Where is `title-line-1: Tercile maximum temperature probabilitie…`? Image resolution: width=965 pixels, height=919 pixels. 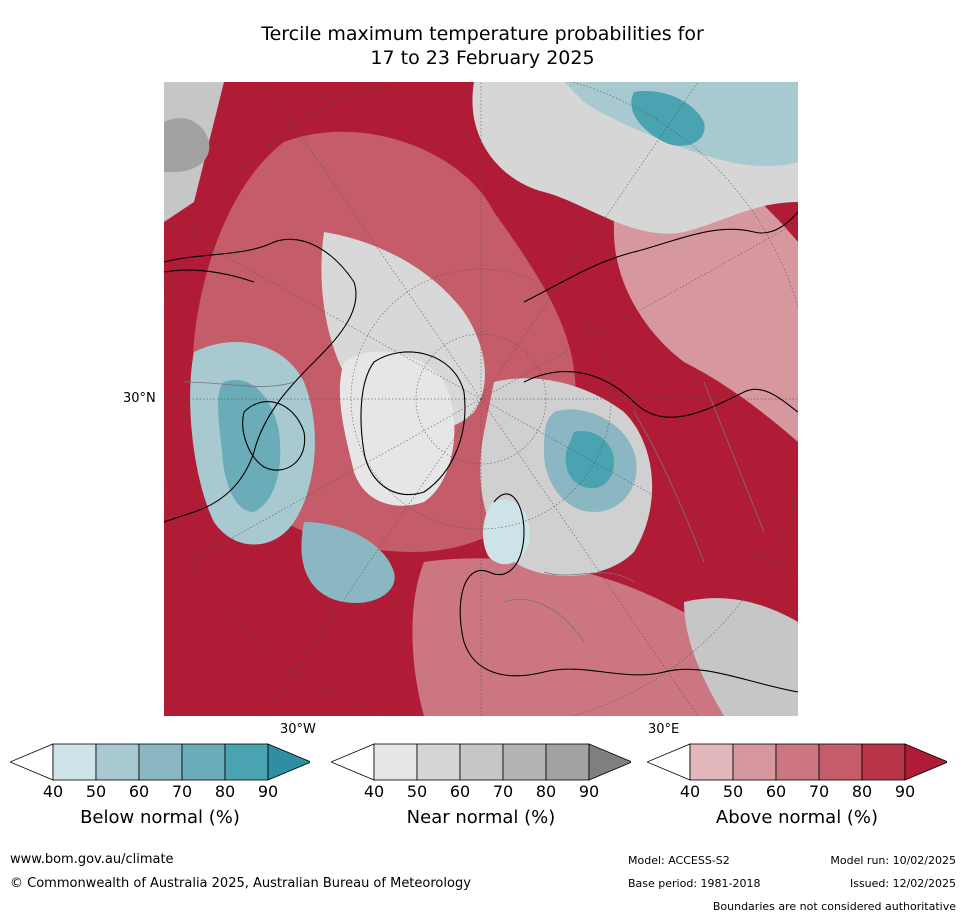 title-line-1: Tercile maximum temperature probabilitie… is located at coordinates (482, 34).